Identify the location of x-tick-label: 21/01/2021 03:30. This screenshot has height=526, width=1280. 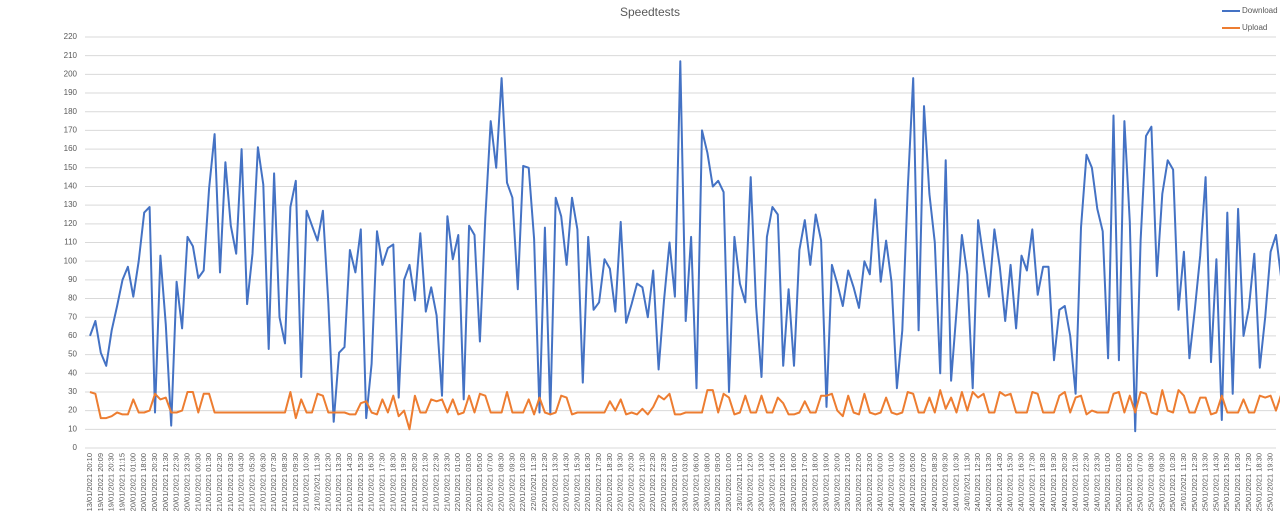
(230, 482).